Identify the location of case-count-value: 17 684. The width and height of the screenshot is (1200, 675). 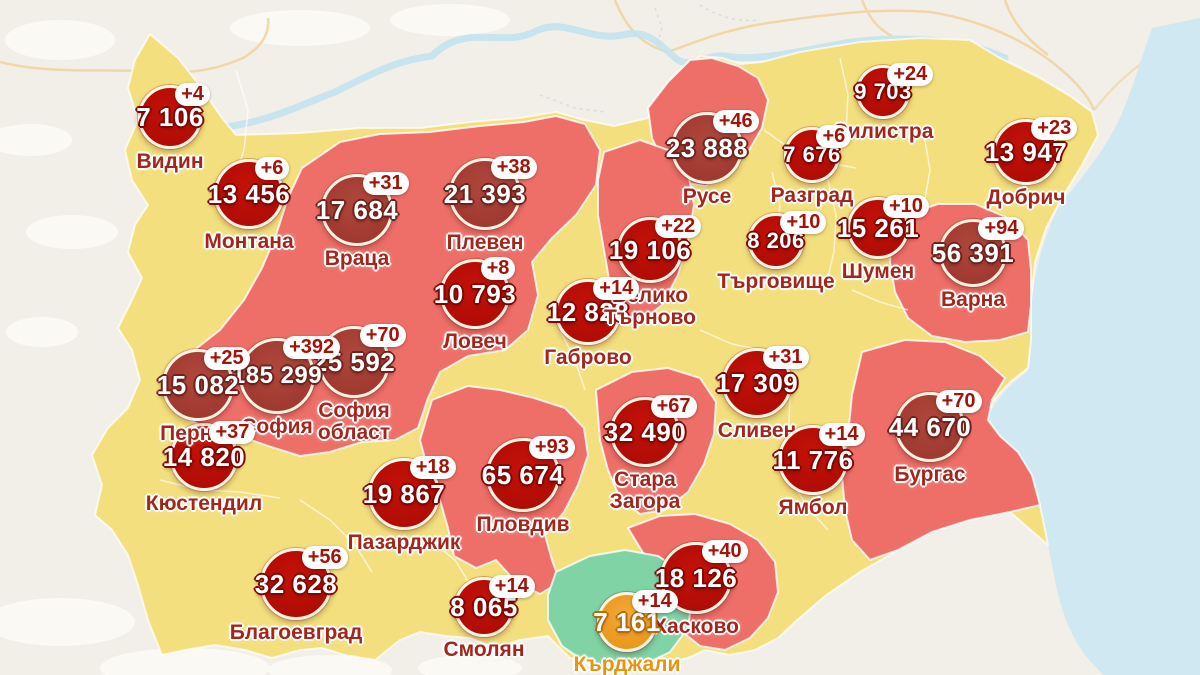
(357, 209).